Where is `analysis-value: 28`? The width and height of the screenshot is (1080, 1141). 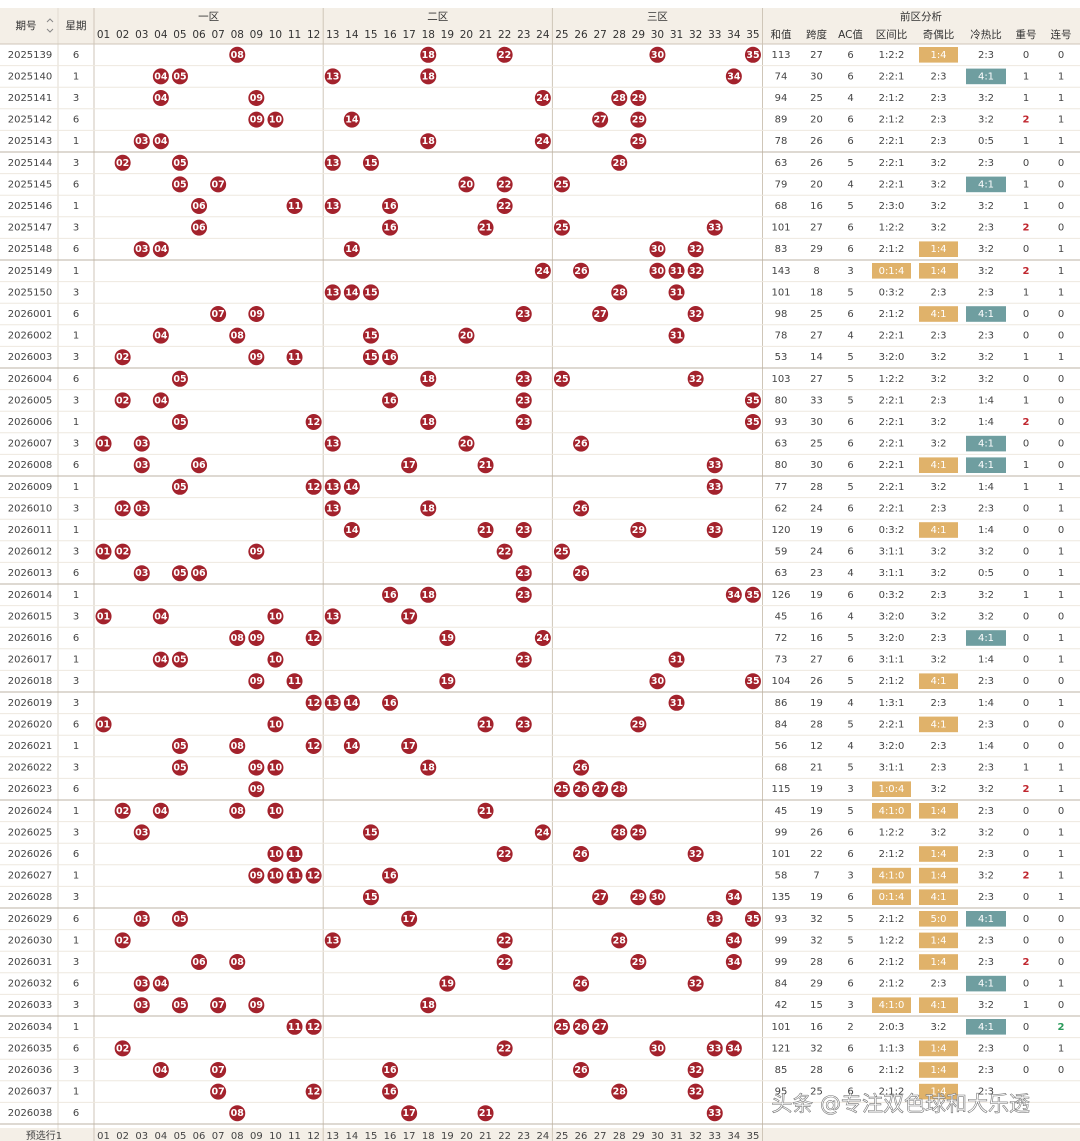 analysis-value: 28 is located at coordinates (816, 724).